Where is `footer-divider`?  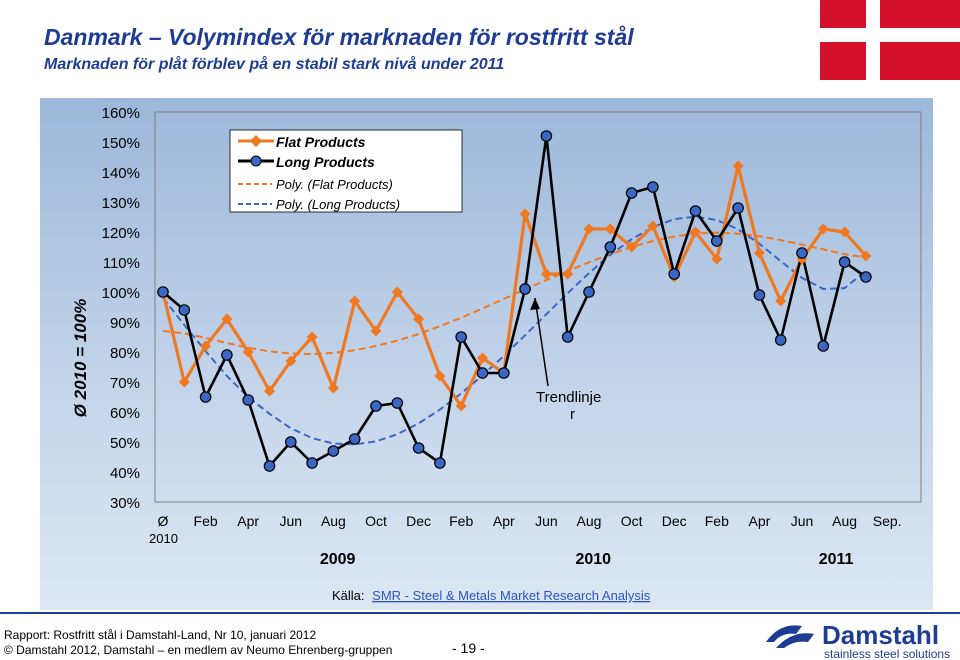
footer-divider is located at coordinates (480, 613).